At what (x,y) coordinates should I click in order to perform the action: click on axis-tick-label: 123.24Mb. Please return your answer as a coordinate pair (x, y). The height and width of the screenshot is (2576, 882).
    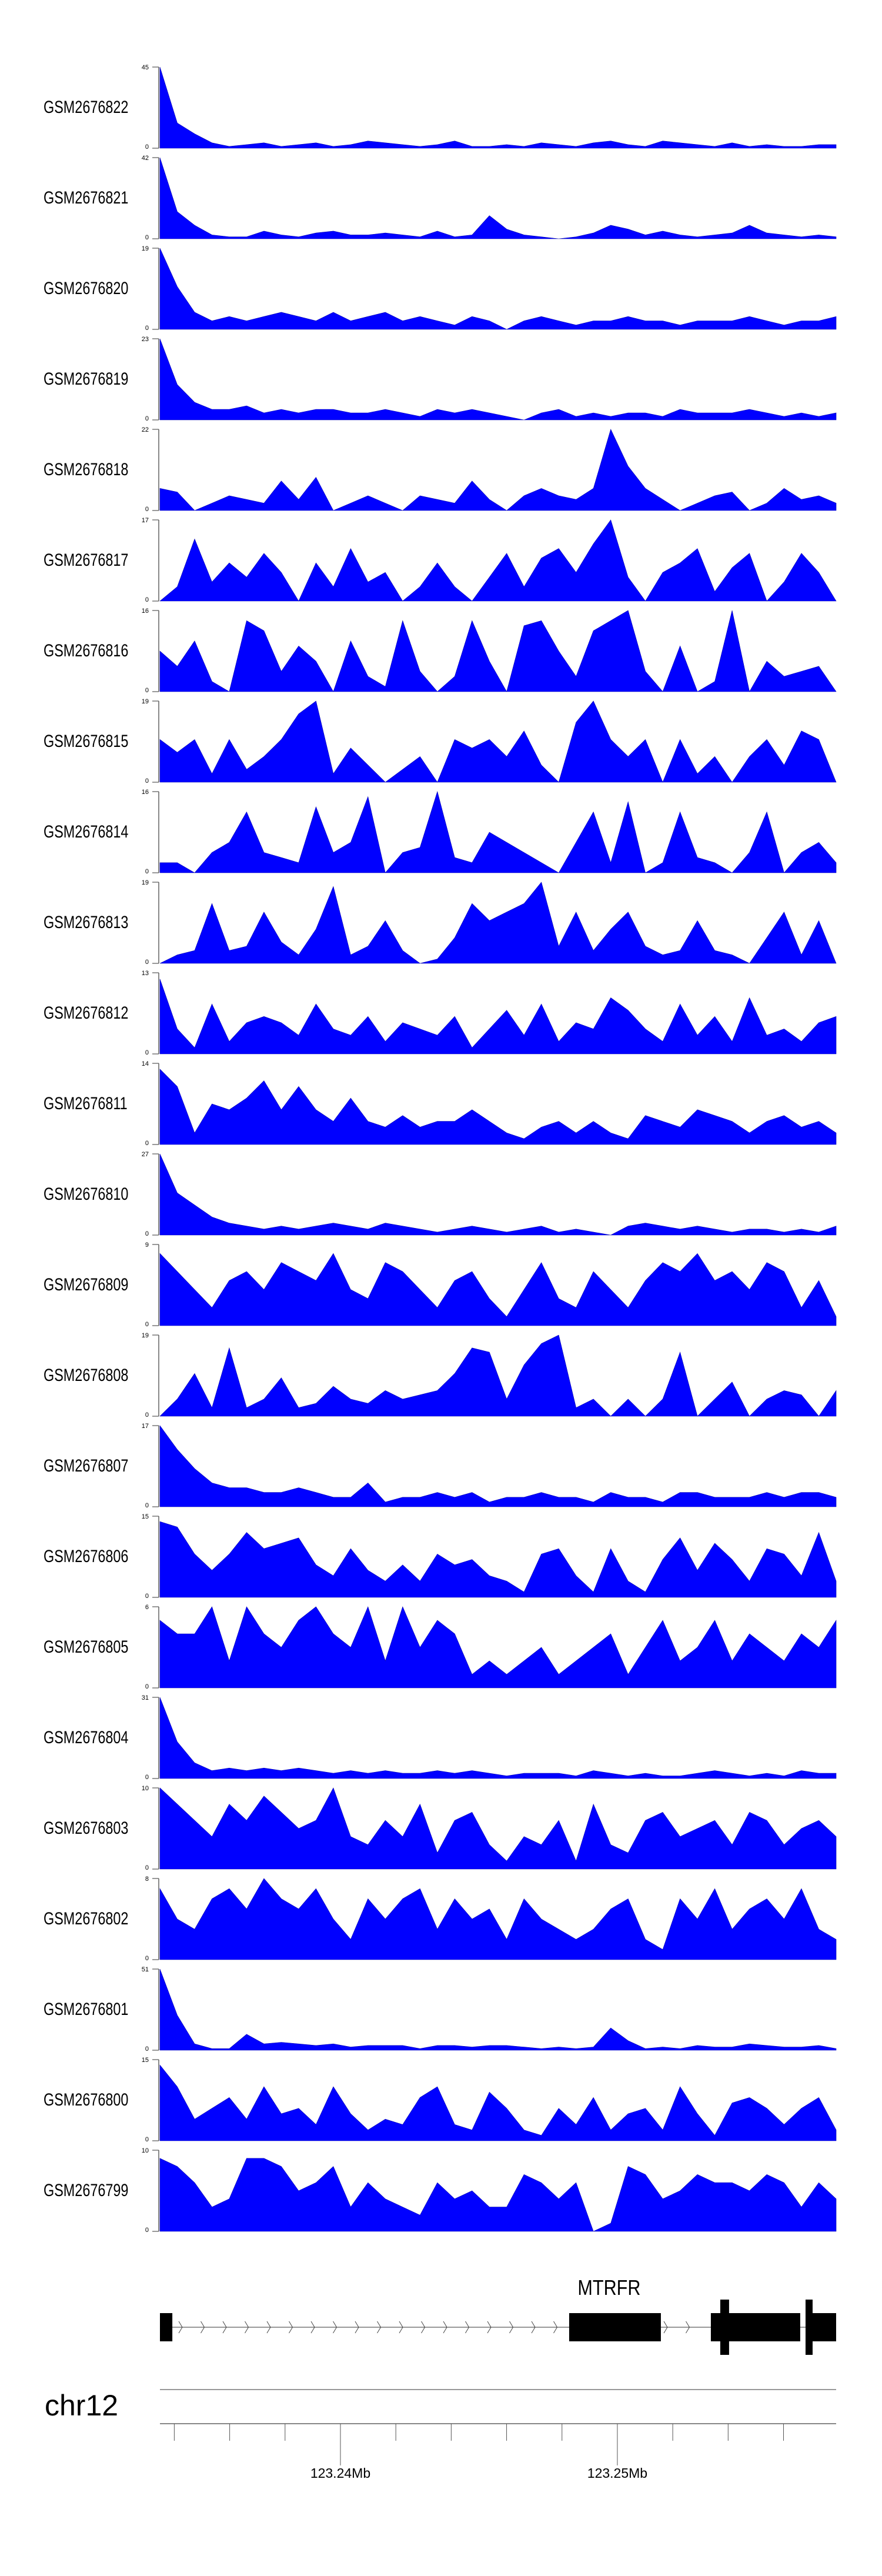
    Looking at the image, I should click on (340, 2473).